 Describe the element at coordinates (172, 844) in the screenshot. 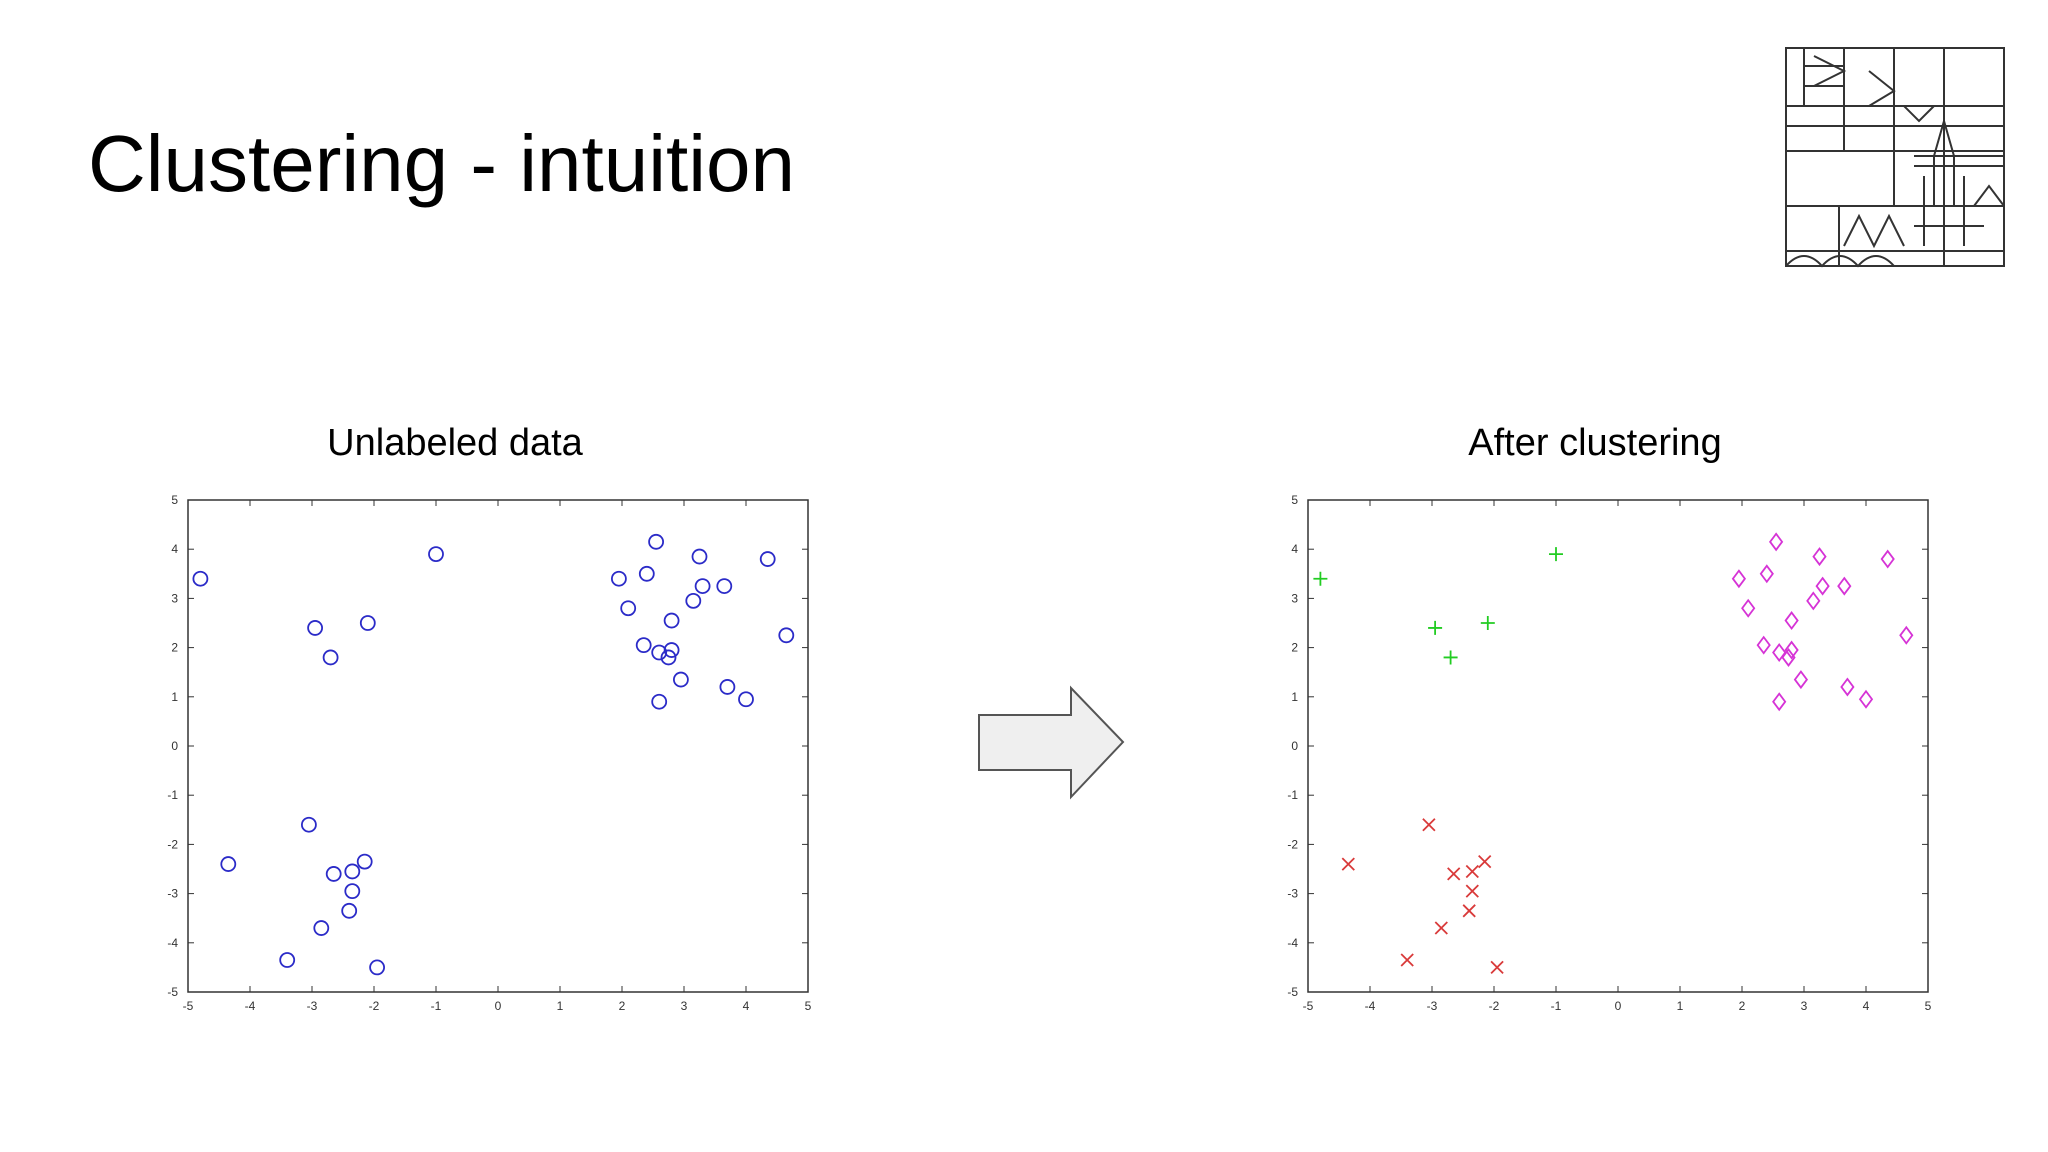

I see `y-tick-label: -2` at that location.